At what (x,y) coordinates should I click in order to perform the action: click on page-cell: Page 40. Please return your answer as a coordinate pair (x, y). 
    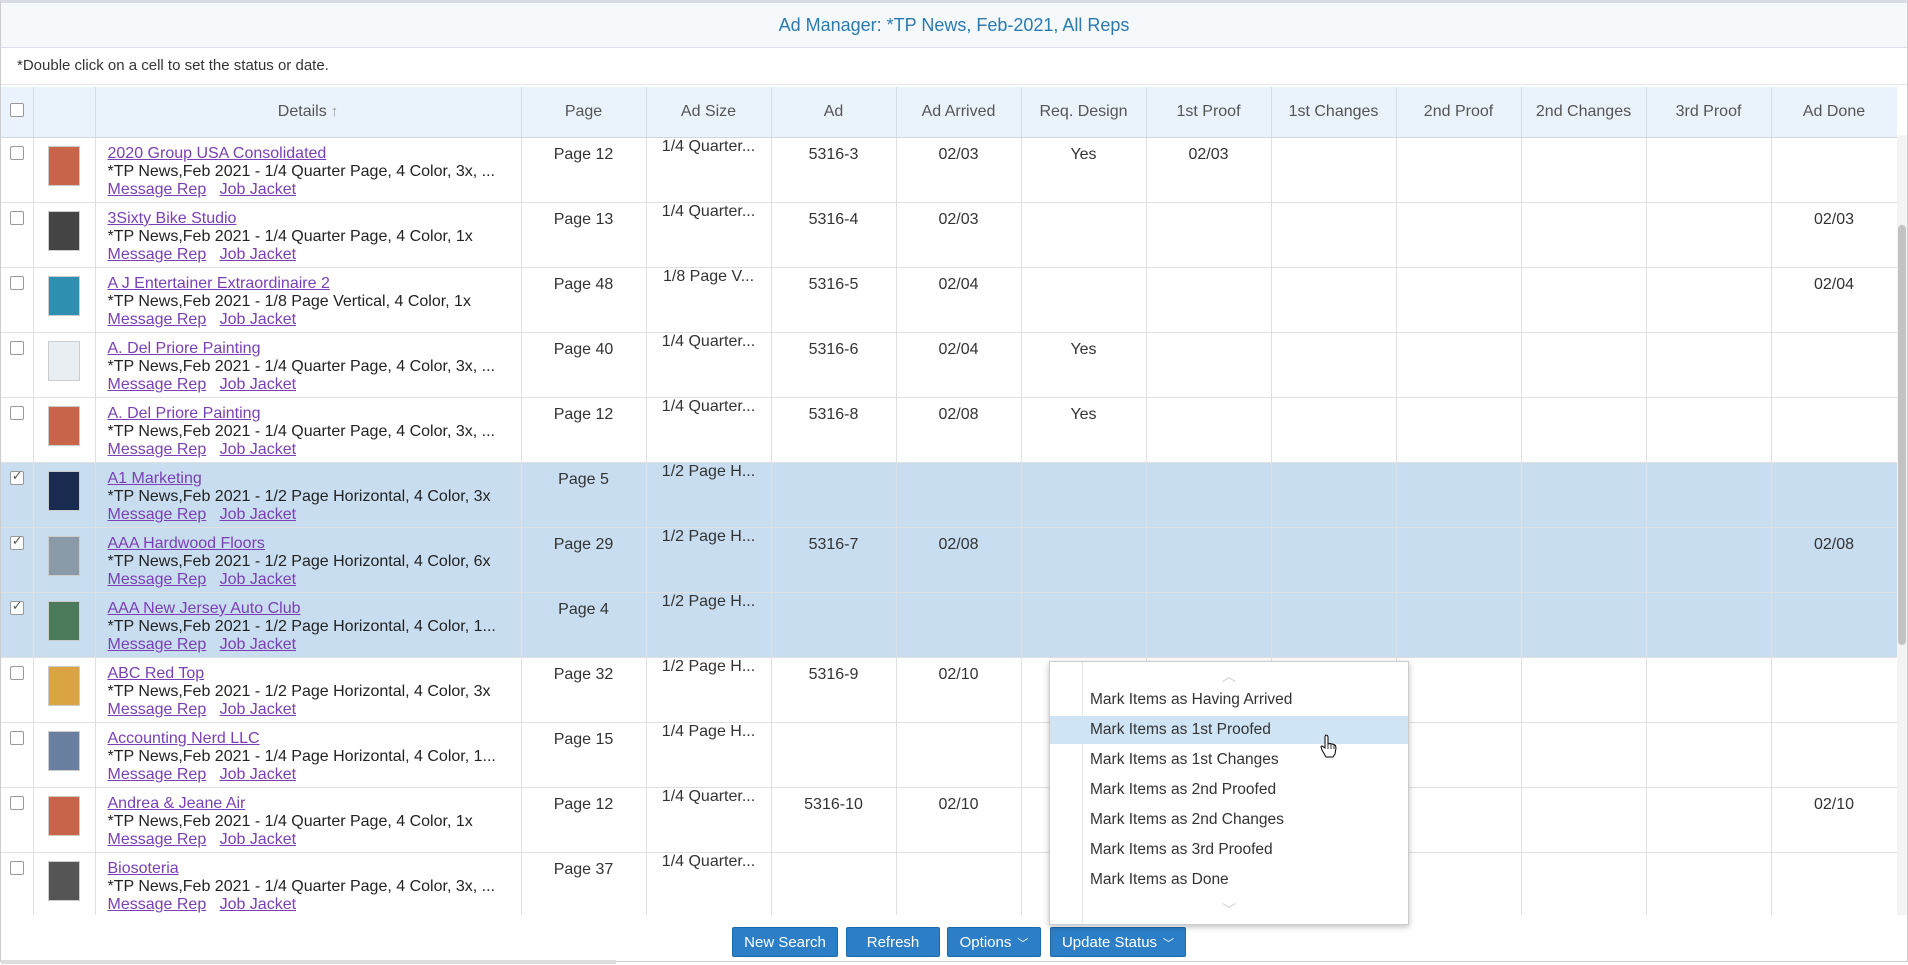
    Looking at the image, I should click on (584, 365).